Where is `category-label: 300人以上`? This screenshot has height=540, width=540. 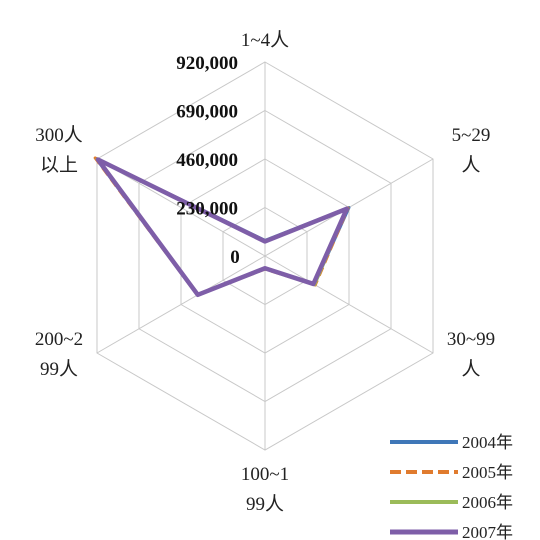
category-label: 300人以上 is located at coordinates (59, 150).